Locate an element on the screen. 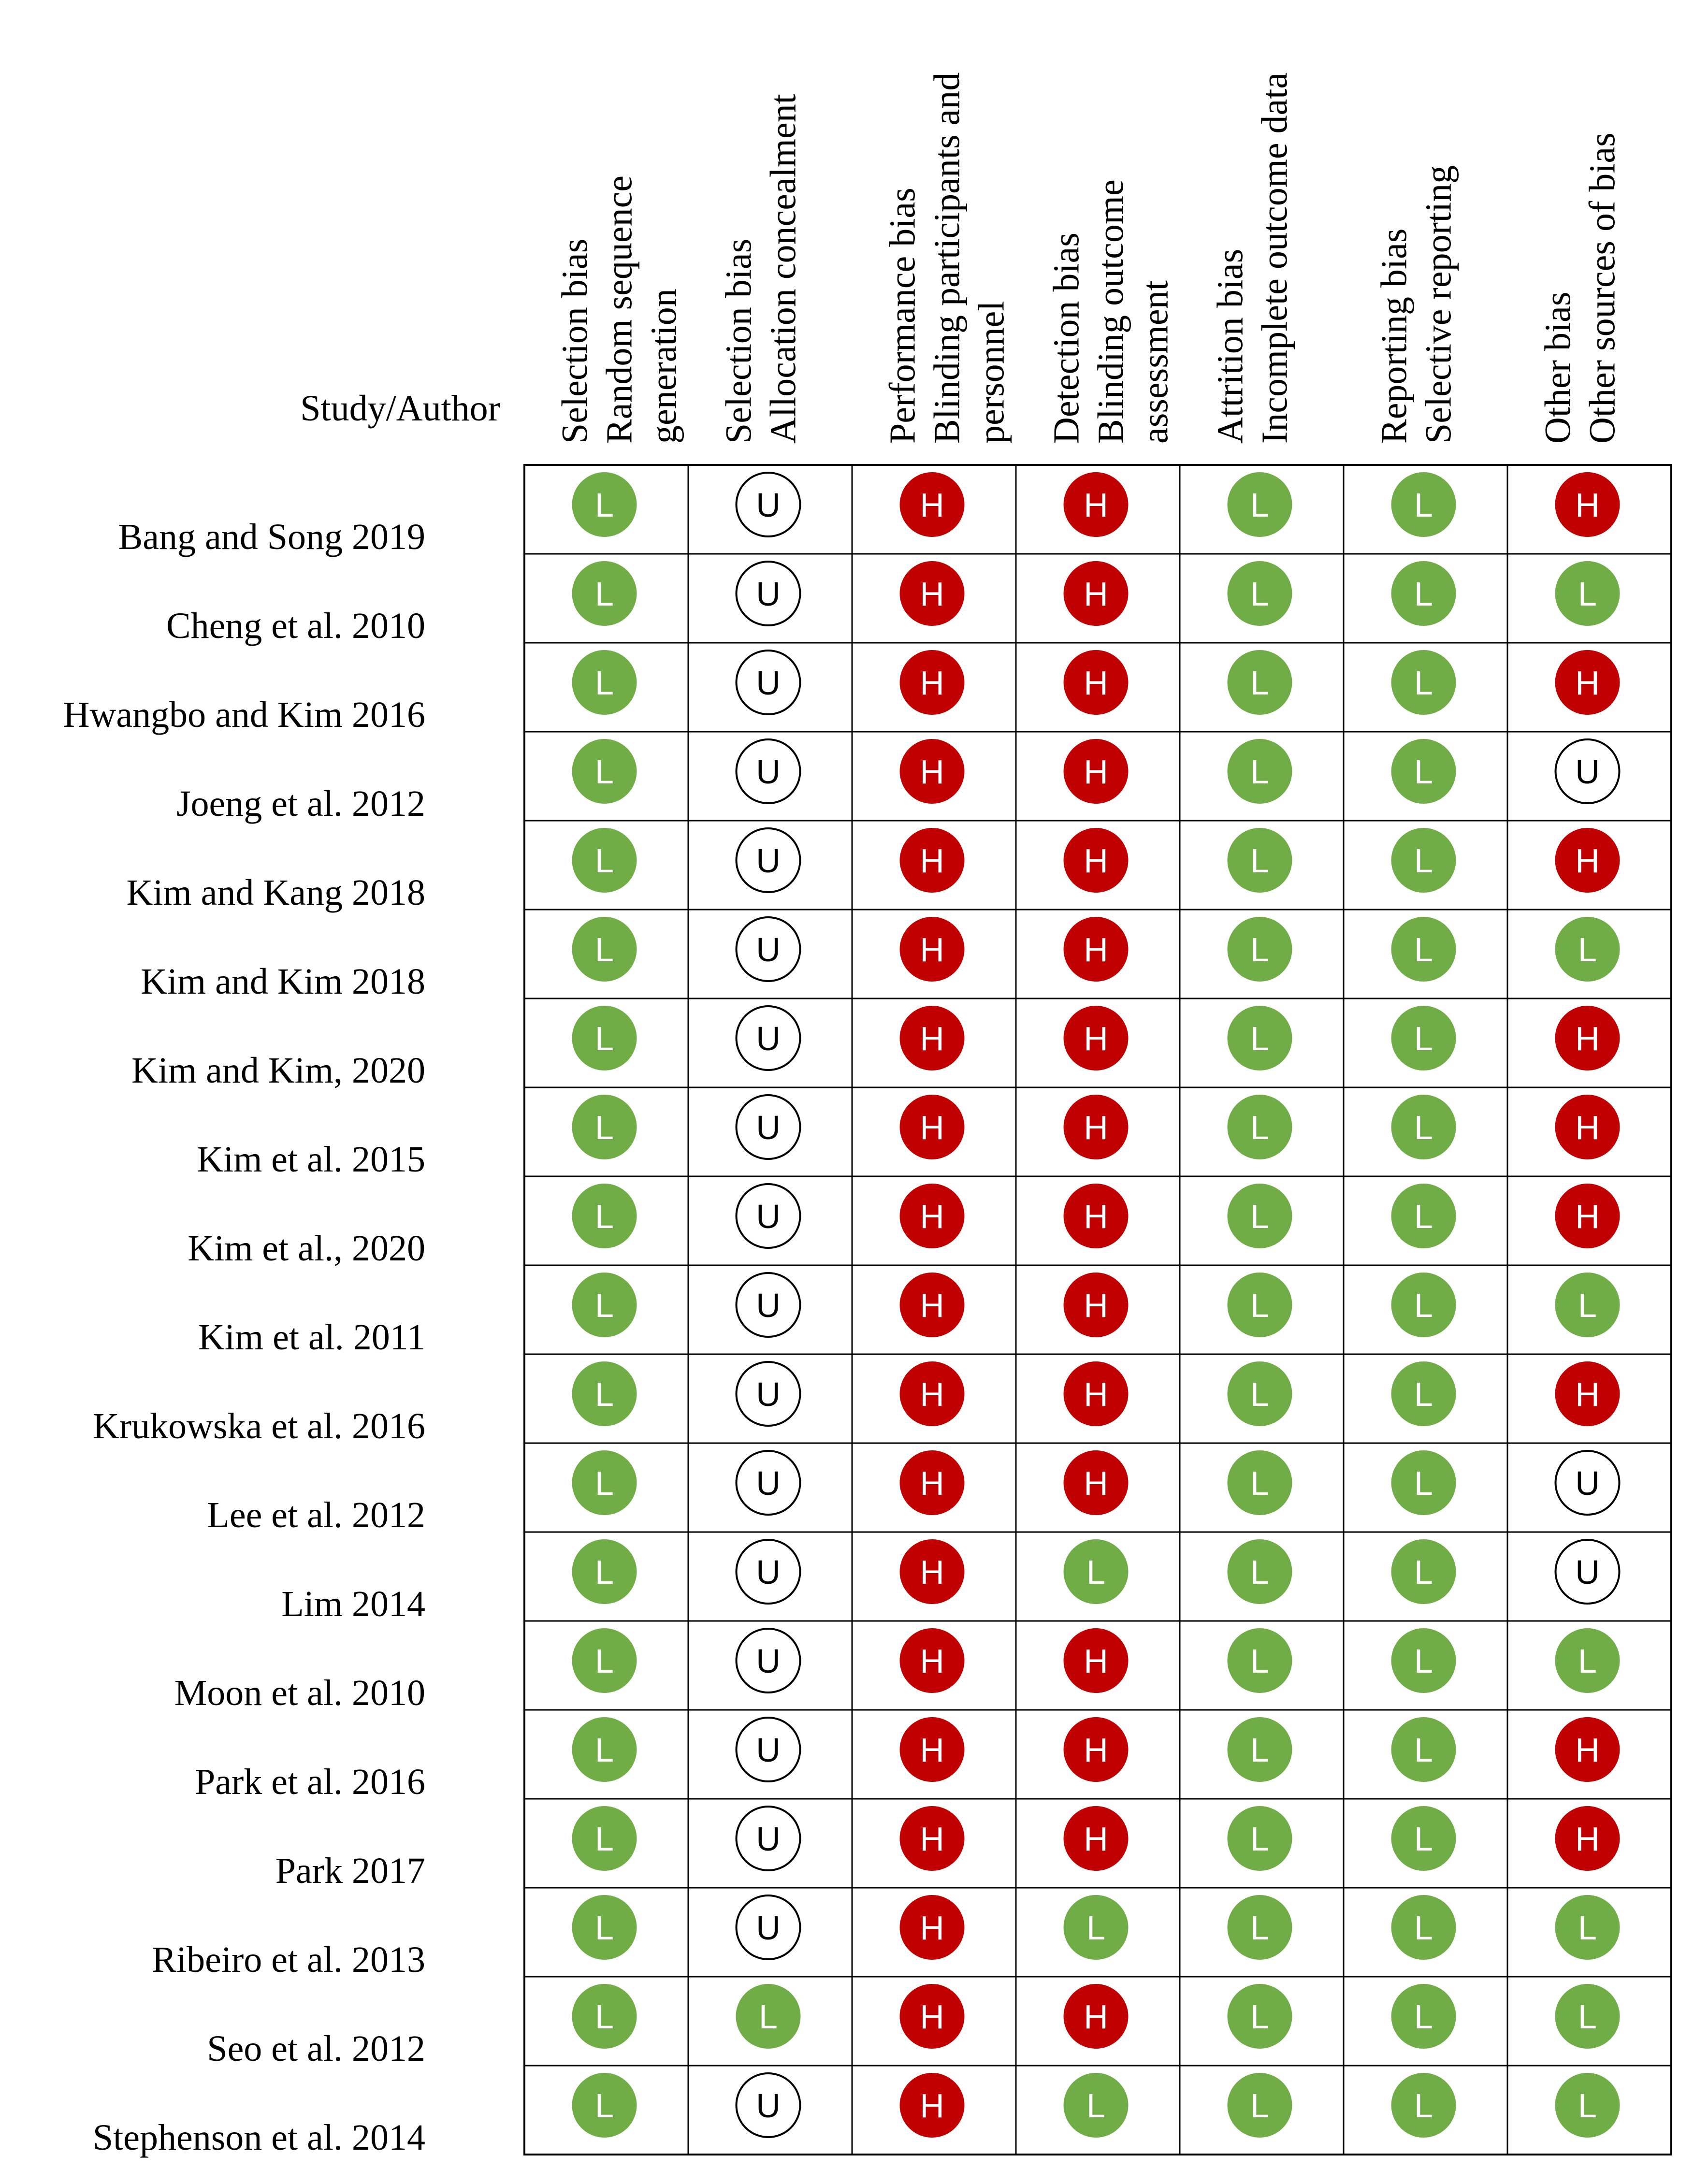 Image resolution: width=1694 pixels, height=2184 pixels. column-header-line: Selection bias is located at coordinates (575, 342).